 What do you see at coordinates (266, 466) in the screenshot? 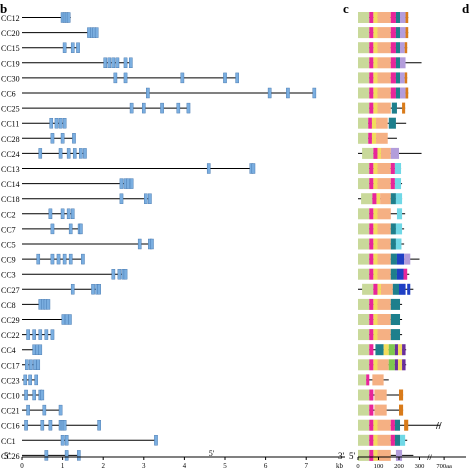
I see `gene-axis-tick-label: 6` at bounding box center [266, 466].